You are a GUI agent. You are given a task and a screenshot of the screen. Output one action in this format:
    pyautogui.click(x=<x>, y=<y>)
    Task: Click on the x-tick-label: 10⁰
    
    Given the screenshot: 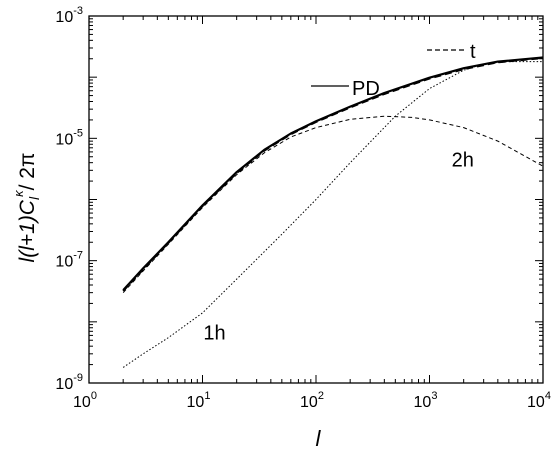 What is the action you would take?
    pyautogui.click(x=85, y=400)
    